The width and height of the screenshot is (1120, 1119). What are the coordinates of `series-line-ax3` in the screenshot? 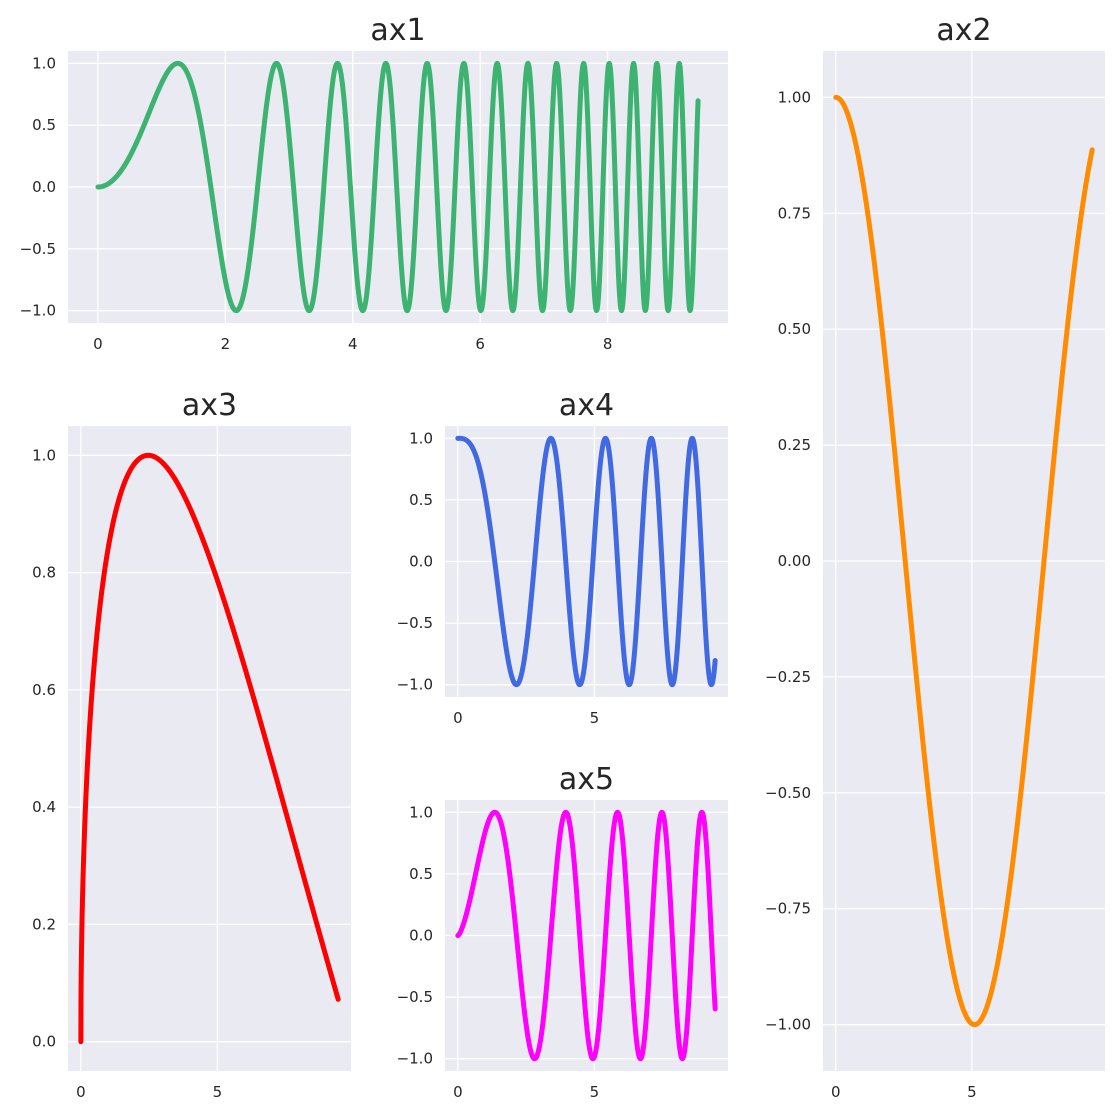 It's located at (209, 748).